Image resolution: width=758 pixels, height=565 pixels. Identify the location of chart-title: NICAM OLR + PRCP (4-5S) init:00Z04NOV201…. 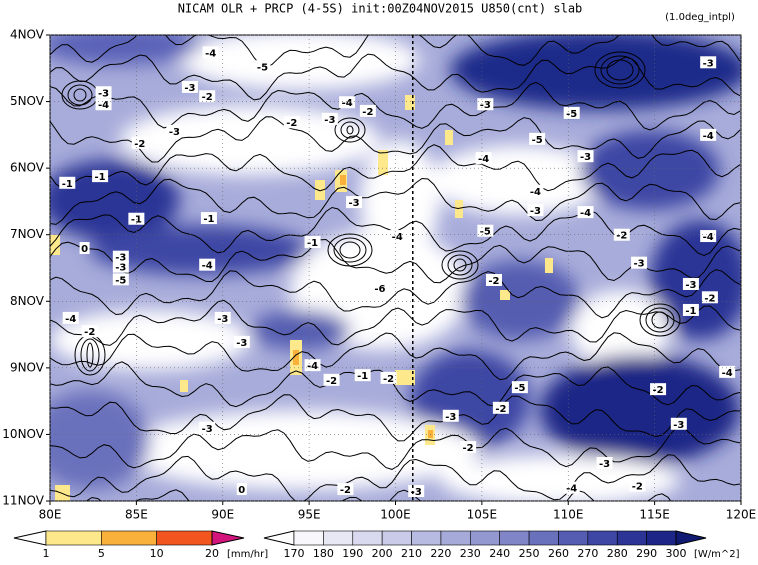
(380, 9).